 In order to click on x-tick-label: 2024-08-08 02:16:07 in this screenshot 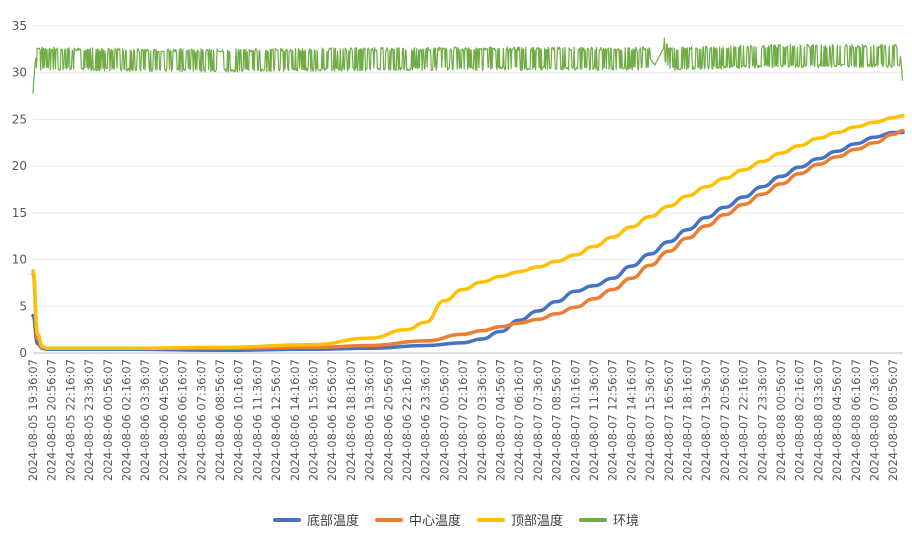, I will do `click(800, 420)`.